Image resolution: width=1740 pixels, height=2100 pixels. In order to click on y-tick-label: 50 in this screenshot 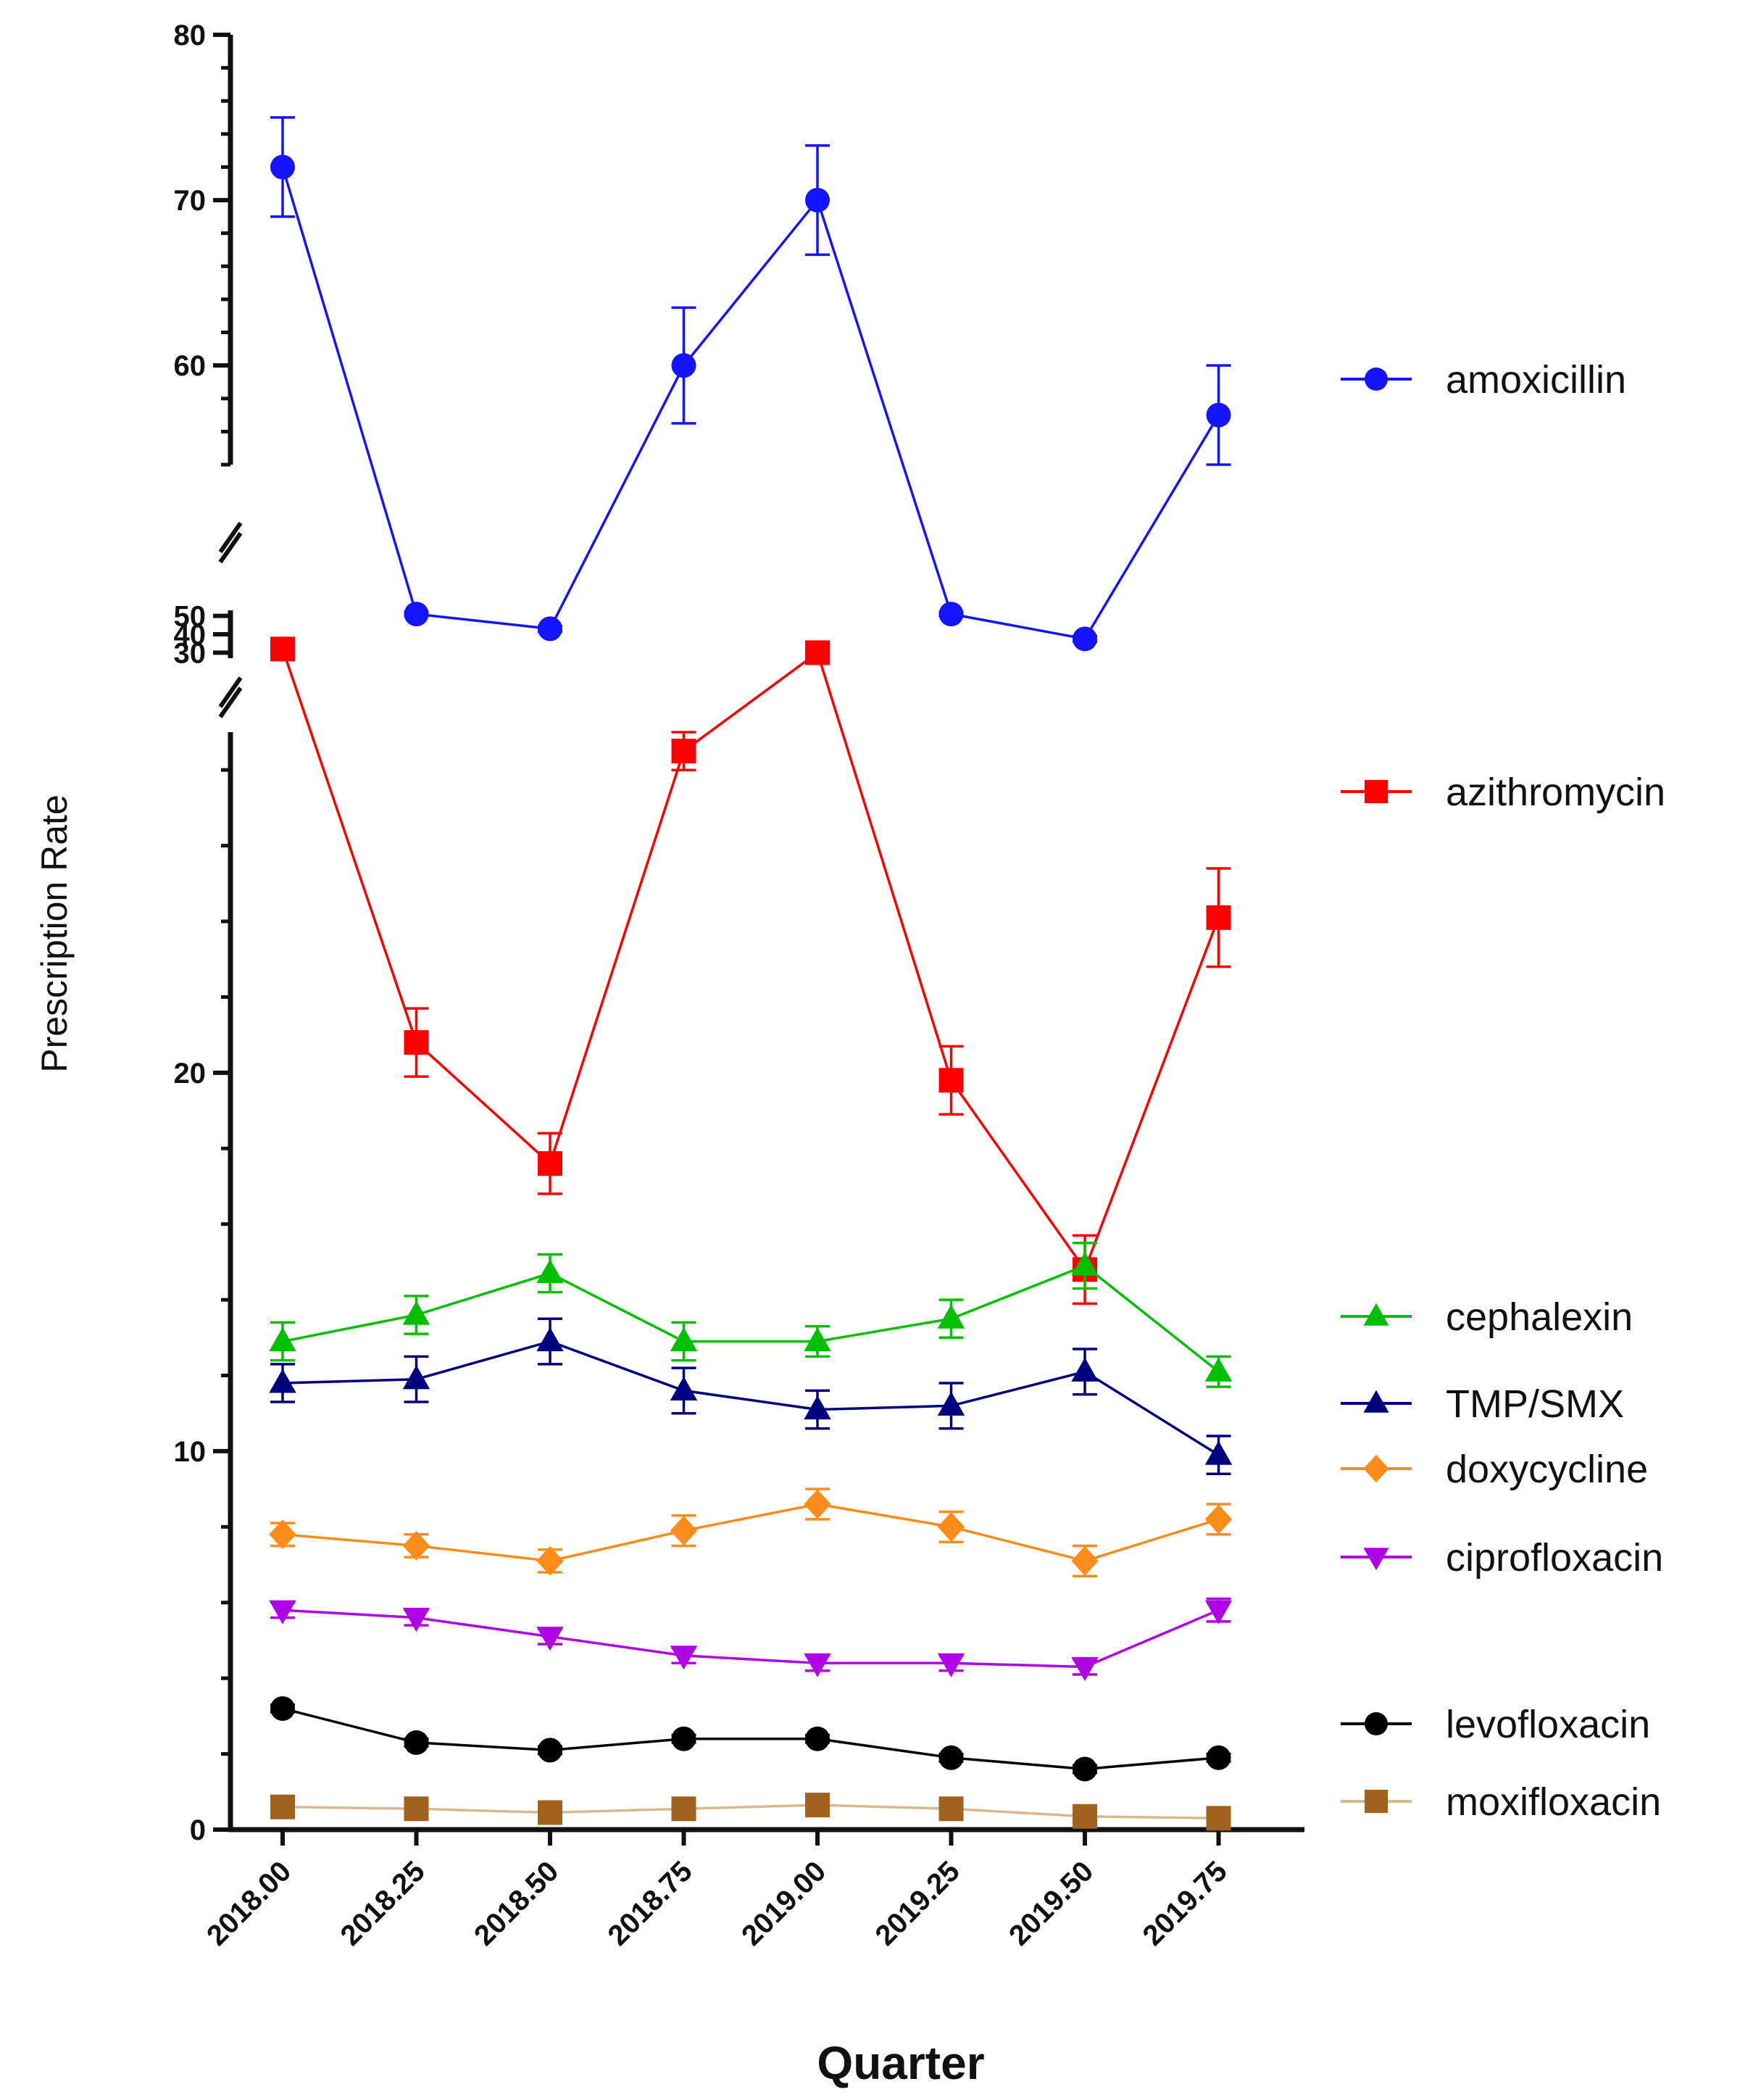, I will do `click(190, 617)`.